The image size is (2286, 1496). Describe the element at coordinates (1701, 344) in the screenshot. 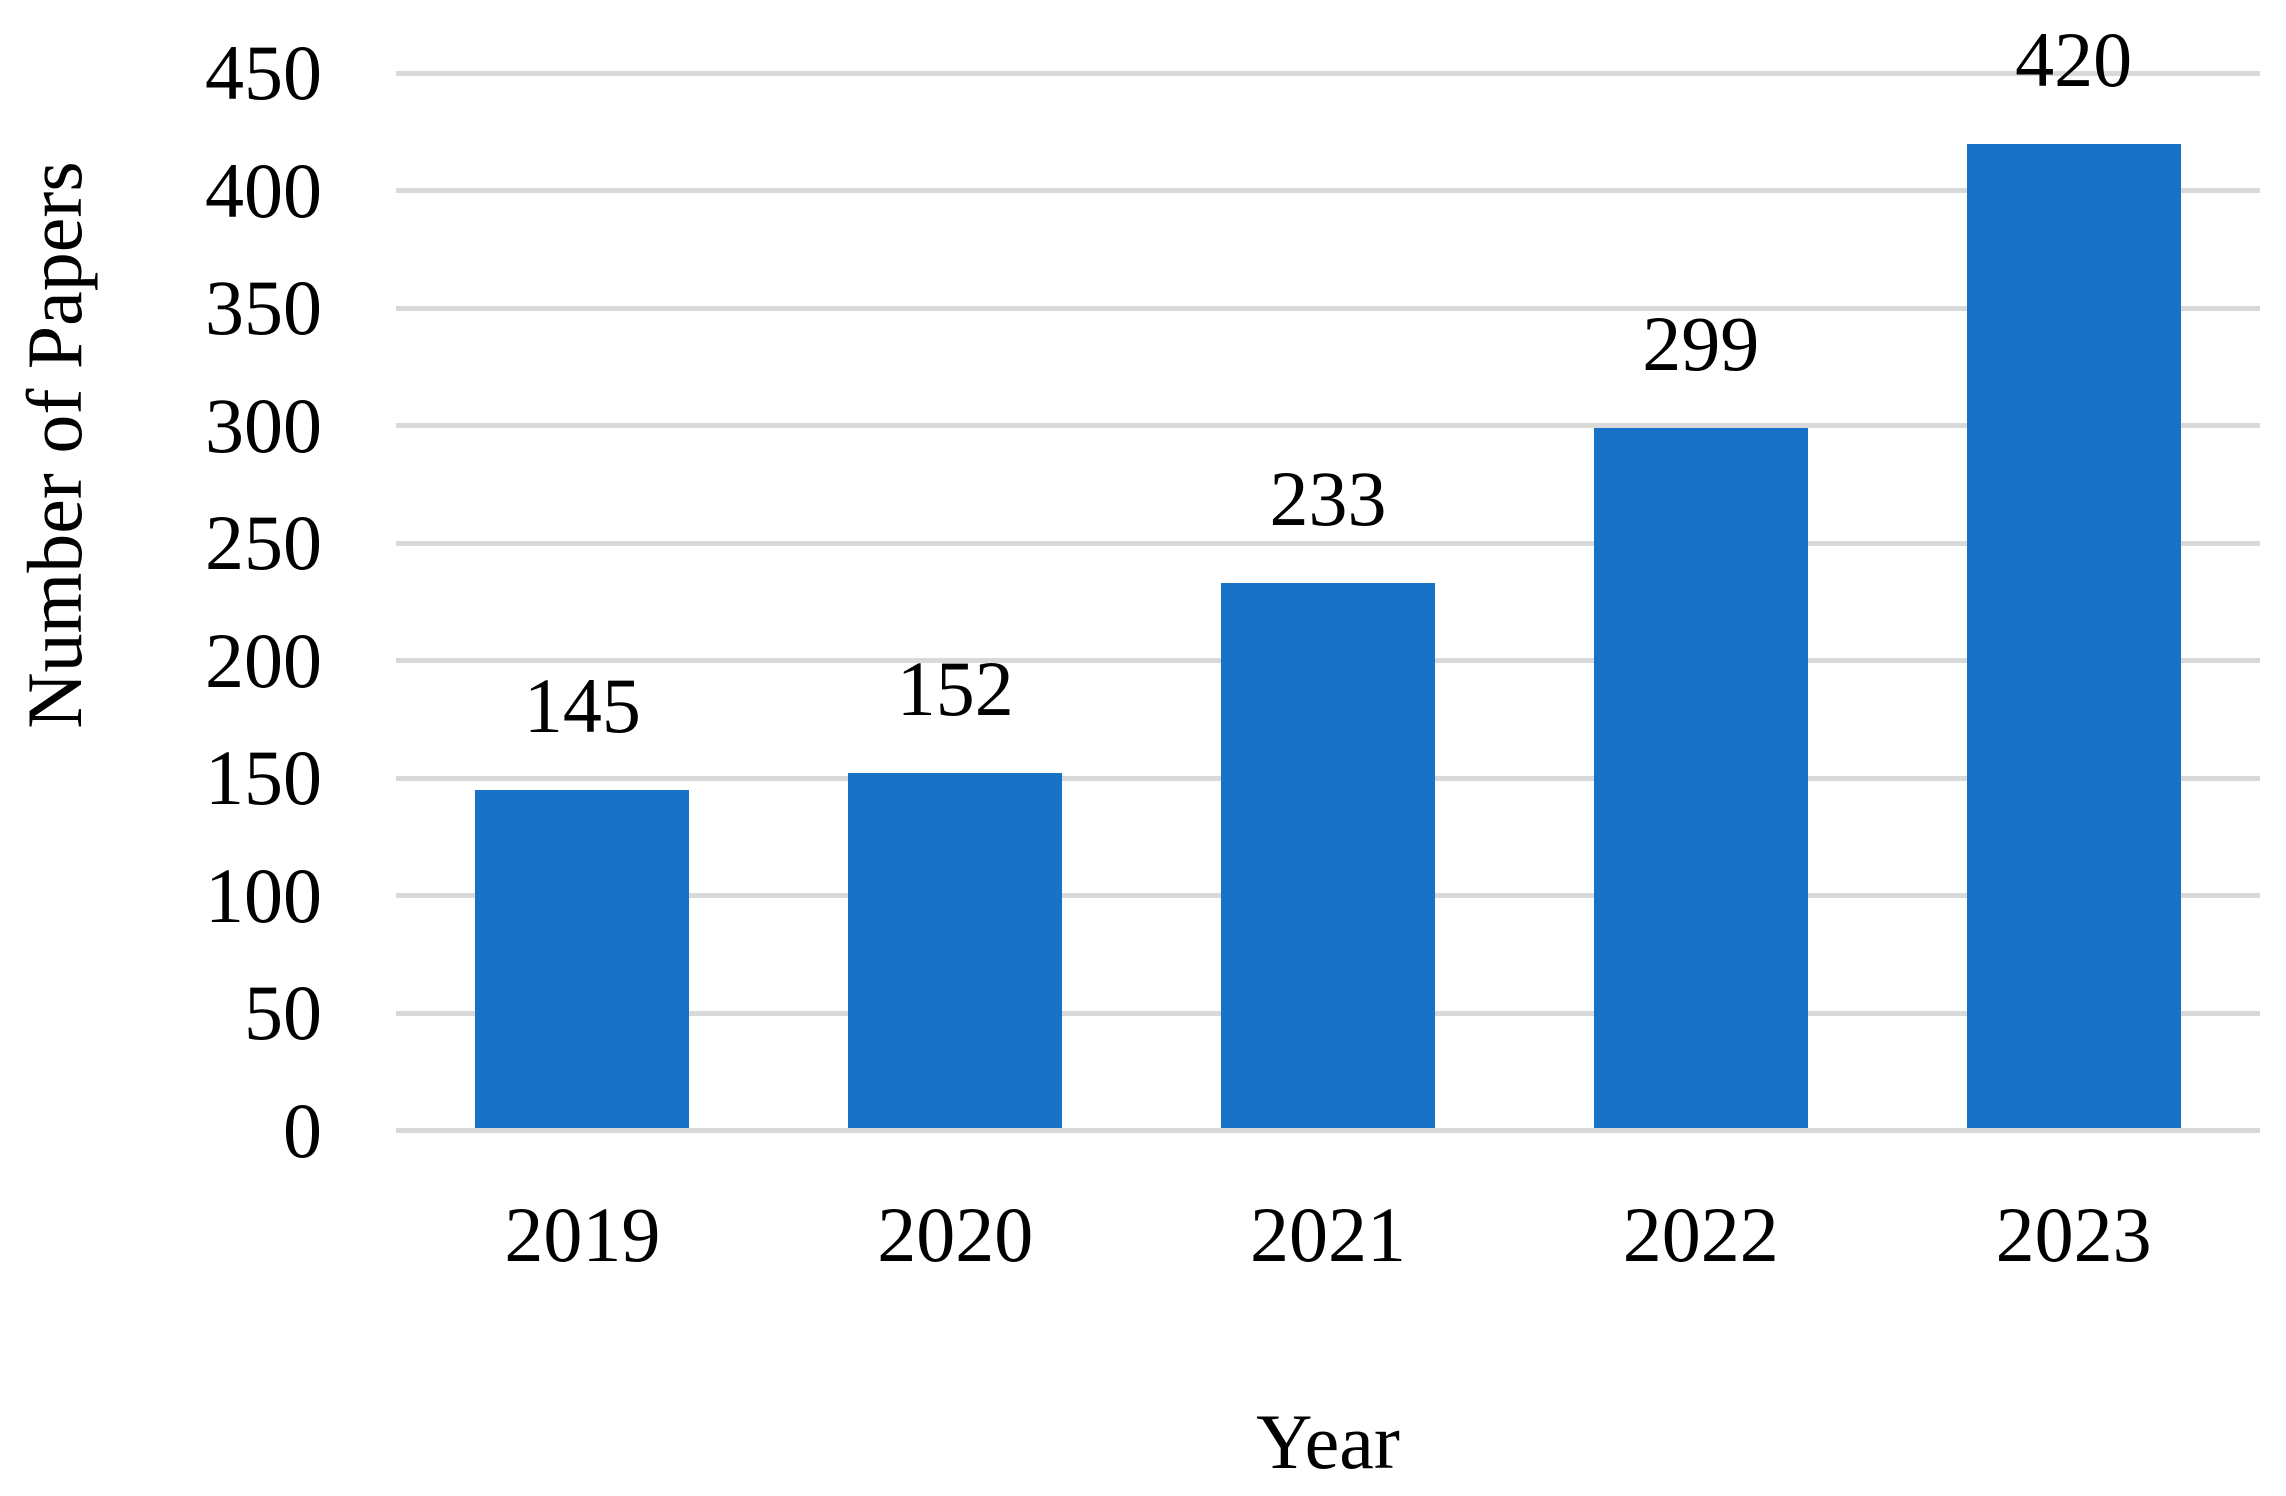

I see `bar-value-label: 299` at that location.